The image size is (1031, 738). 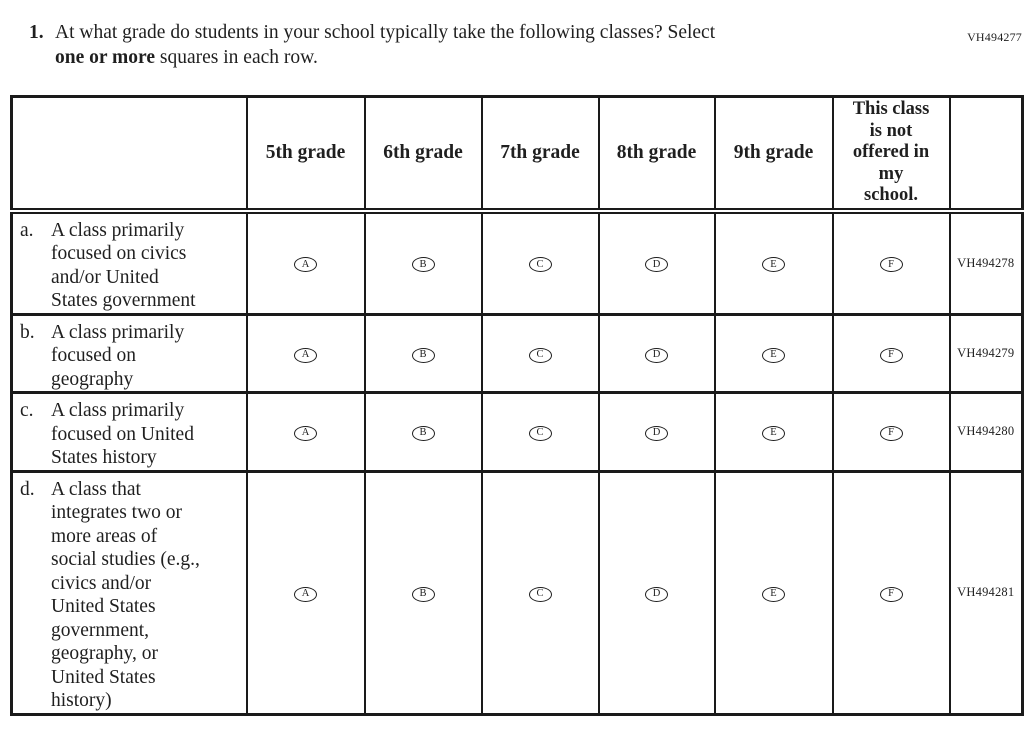 I want to click on answer-bubble-b-B: B, so click(x=423, y=355).